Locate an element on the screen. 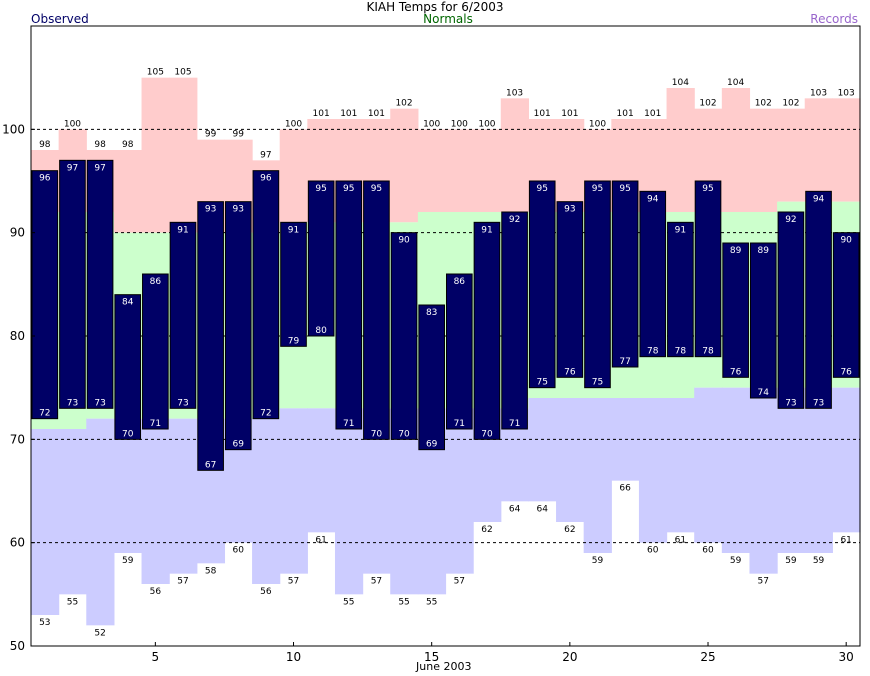  observed-high-label: 93 is located at coordinates (569, 210).